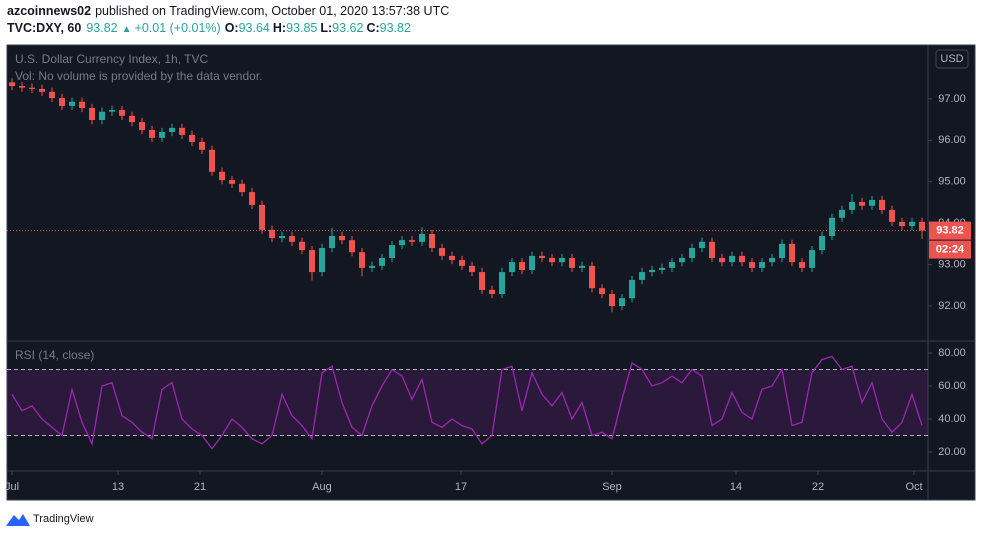  I want to click on y-tick-label: 60.00, so click(952, 386).